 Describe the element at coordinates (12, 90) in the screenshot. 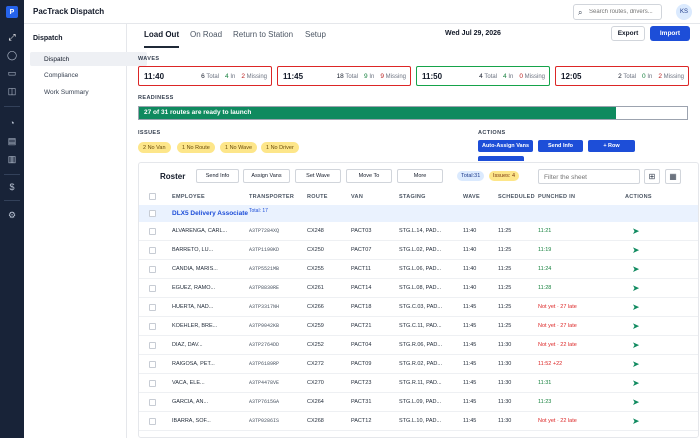

I see `package-icon: ◫` at that location.